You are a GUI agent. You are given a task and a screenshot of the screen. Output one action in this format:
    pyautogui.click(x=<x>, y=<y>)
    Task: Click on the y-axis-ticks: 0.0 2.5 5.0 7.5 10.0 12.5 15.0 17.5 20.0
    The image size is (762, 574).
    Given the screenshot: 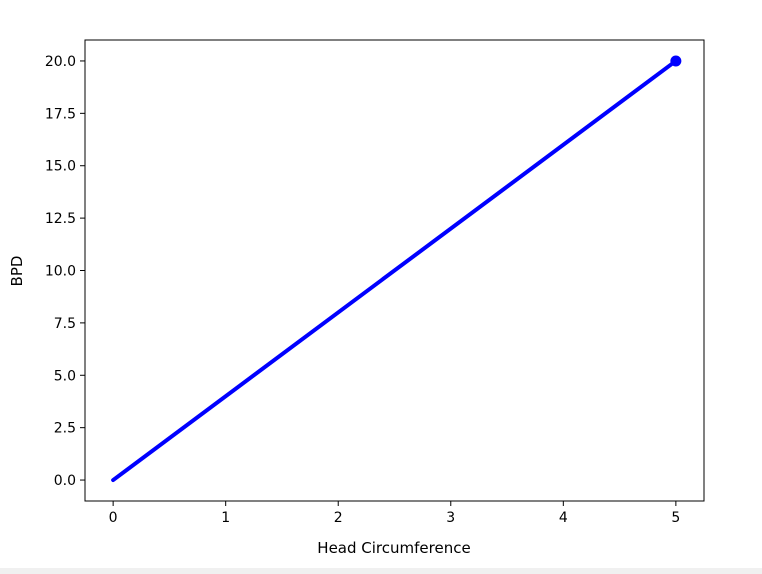 What is the action you would take?
    pyautogui.click(x=65, y=271)
    